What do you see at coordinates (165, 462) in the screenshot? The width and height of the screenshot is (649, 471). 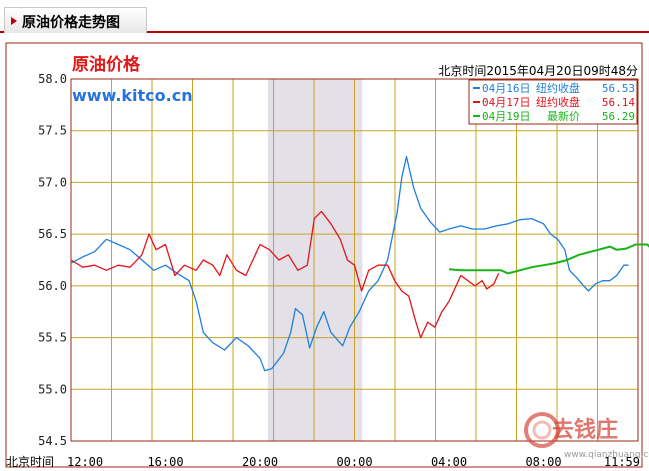 I see `x-tick-label: 16:00` at bounding box center [165, 462].